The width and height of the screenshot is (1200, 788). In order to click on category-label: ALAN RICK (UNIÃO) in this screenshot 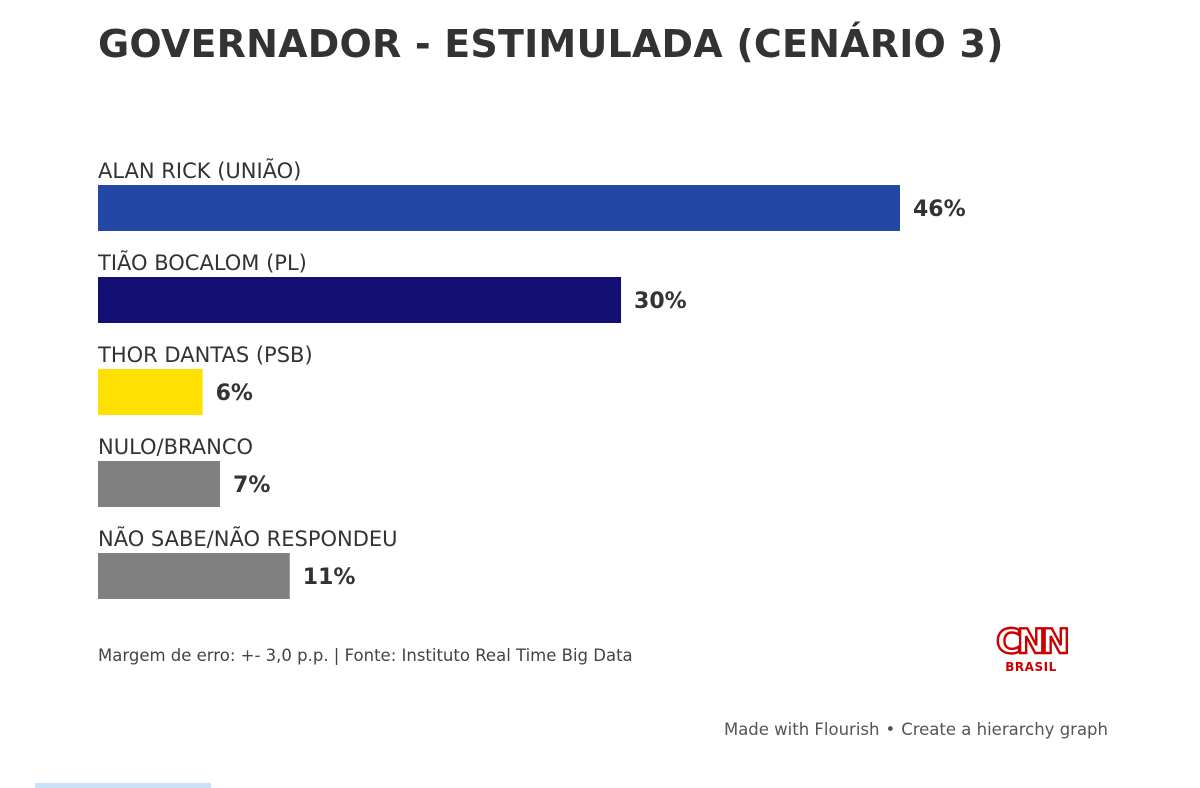, I will do `click(199, 170)`.